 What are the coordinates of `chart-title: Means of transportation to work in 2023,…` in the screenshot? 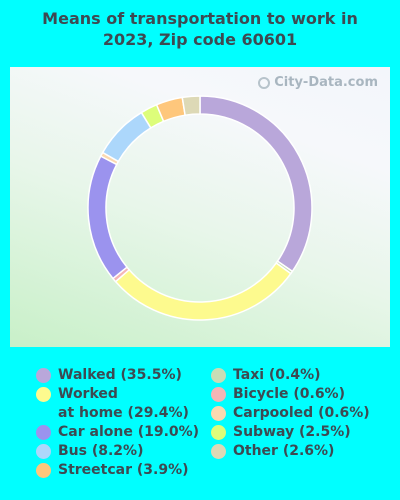 It's located at (200, 29).